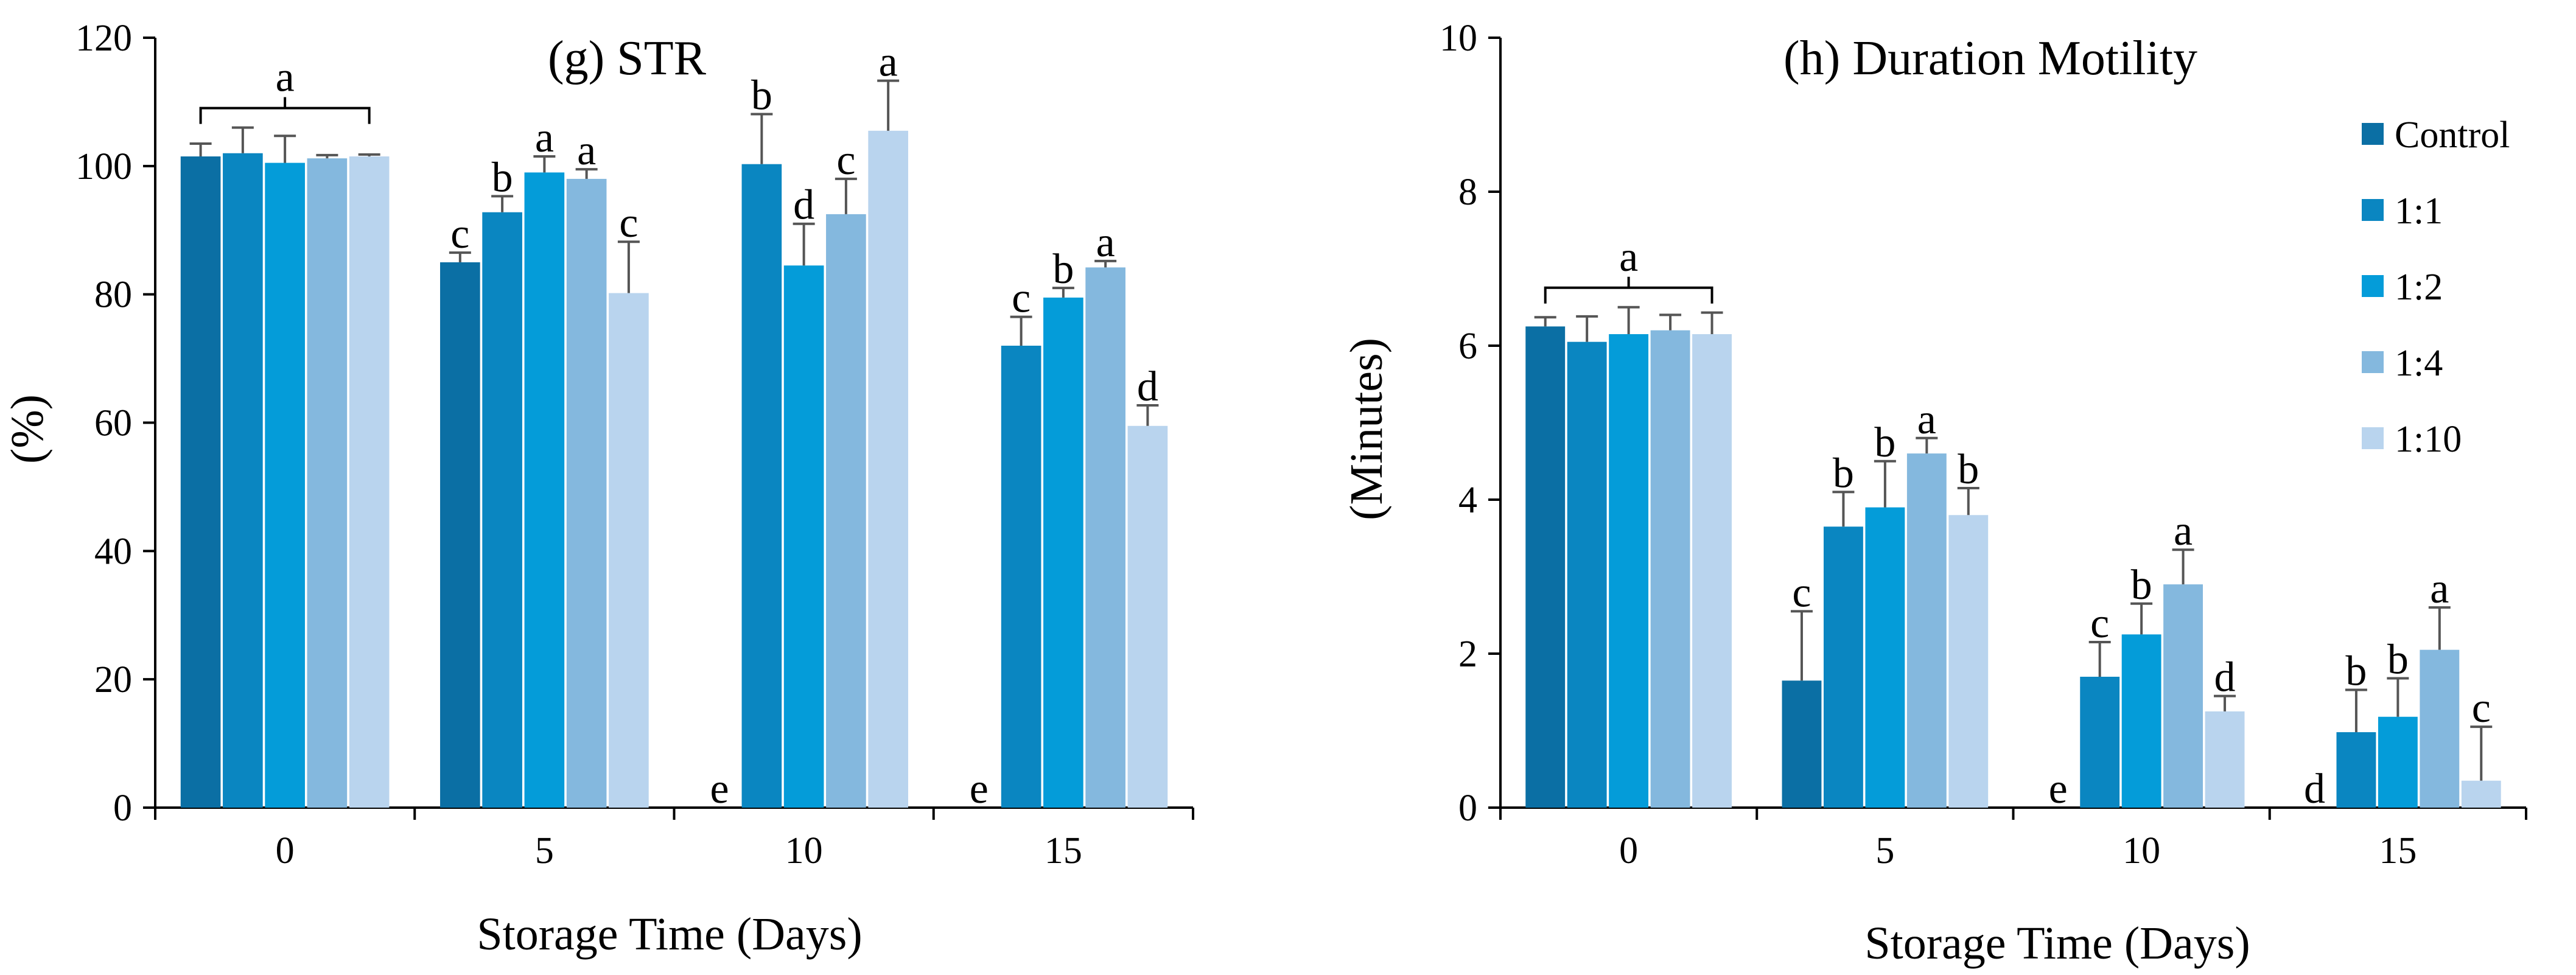 The height and width of the screenshot is (975, 2576). Describe the element at coordinates (1367, 429) in the screenshot. I see `y-axis-title: (Minutes)` at that location.